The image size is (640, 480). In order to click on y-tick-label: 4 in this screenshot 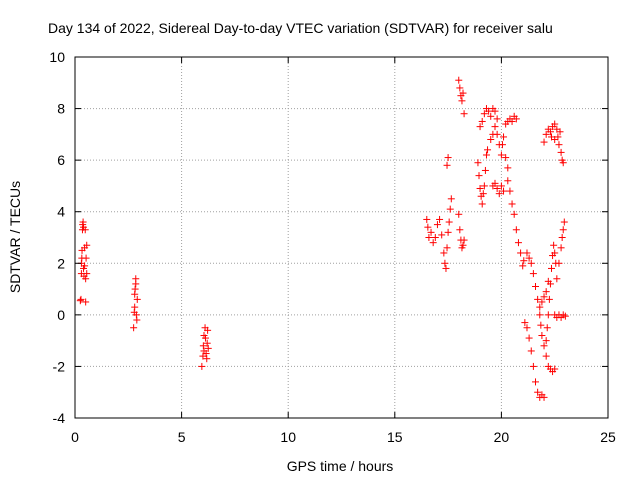, I will do `click(61, 212)`.